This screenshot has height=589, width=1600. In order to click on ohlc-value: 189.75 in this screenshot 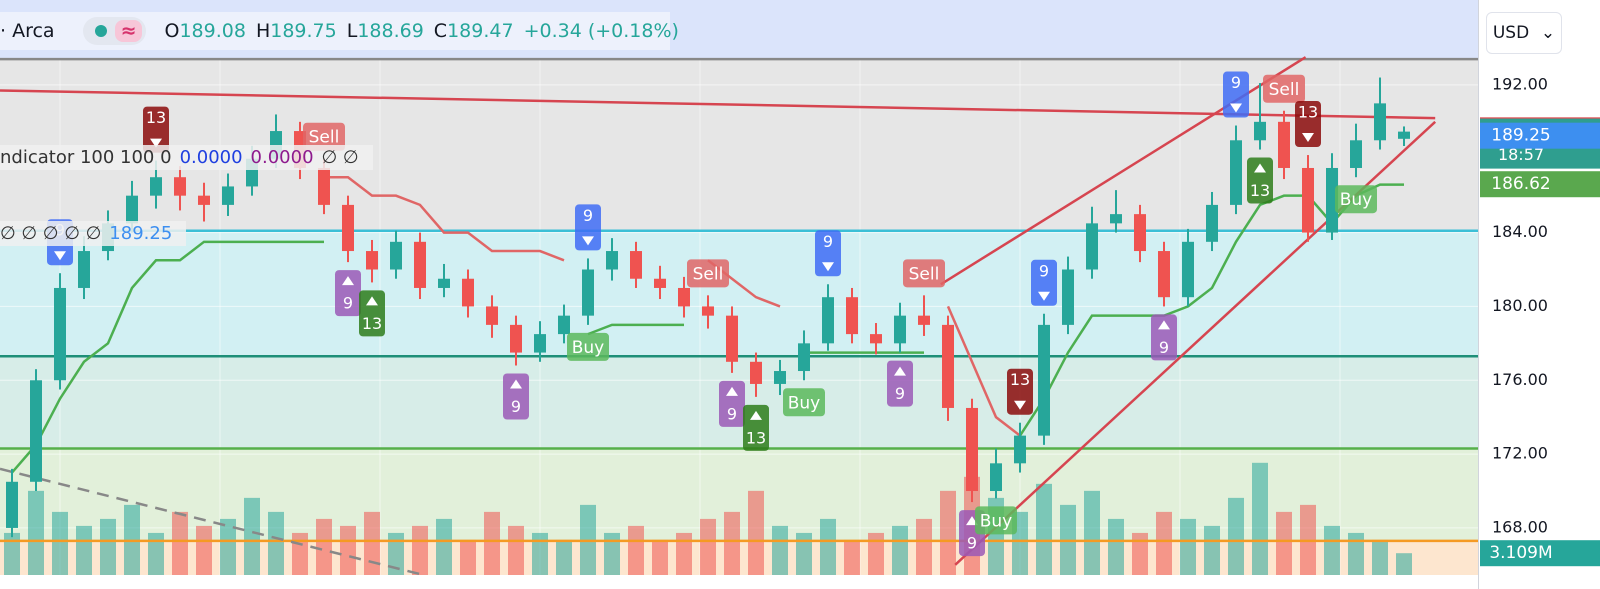, I will do `click(303, 31)`.